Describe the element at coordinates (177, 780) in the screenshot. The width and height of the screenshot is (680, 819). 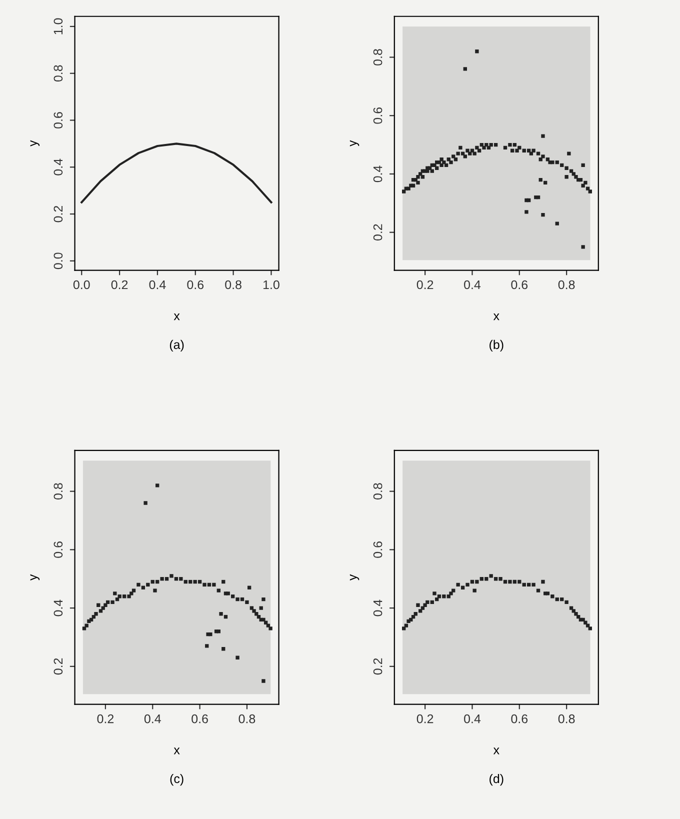
I see `text: (c)` at that location.